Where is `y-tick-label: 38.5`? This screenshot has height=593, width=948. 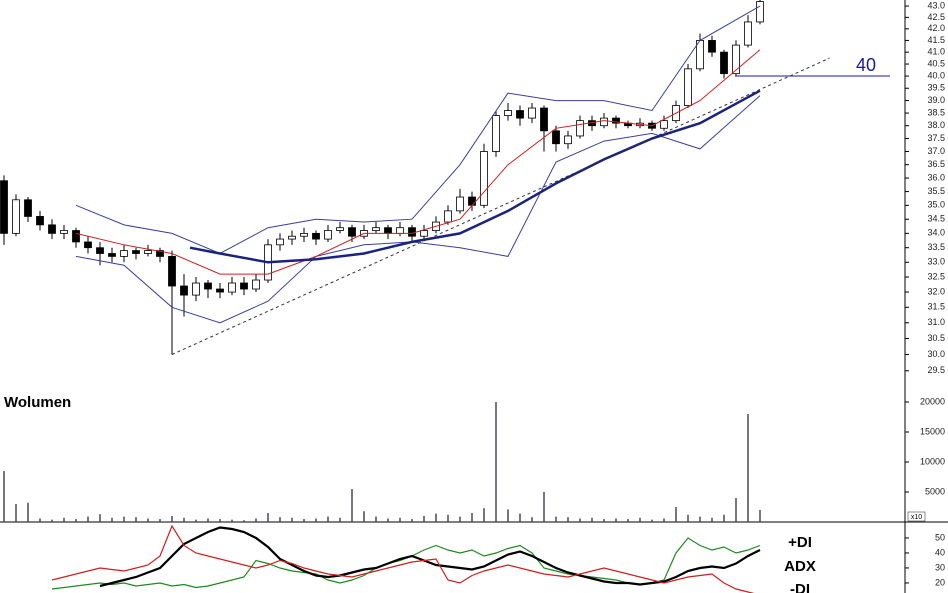 y-tick-label: 38.5 is located at coordinates (936, 112).